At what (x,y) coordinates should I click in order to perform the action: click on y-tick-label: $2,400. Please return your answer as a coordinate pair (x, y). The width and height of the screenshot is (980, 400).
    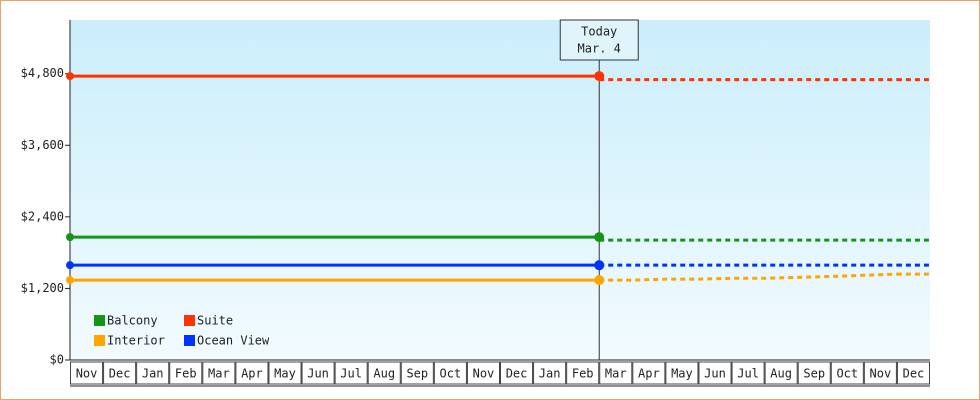
    Looking at the image, I should click on (42, 216).